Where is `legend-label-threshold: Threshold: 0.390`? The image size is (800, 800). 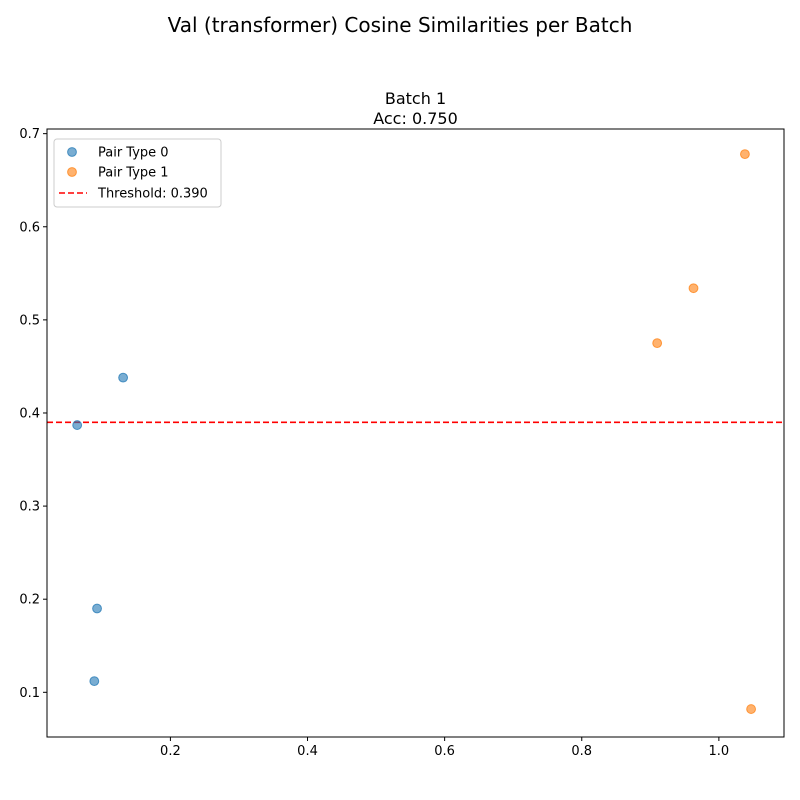
legend-label-threshold: Threshold: 0.390 is located at coordinates (152, 194).